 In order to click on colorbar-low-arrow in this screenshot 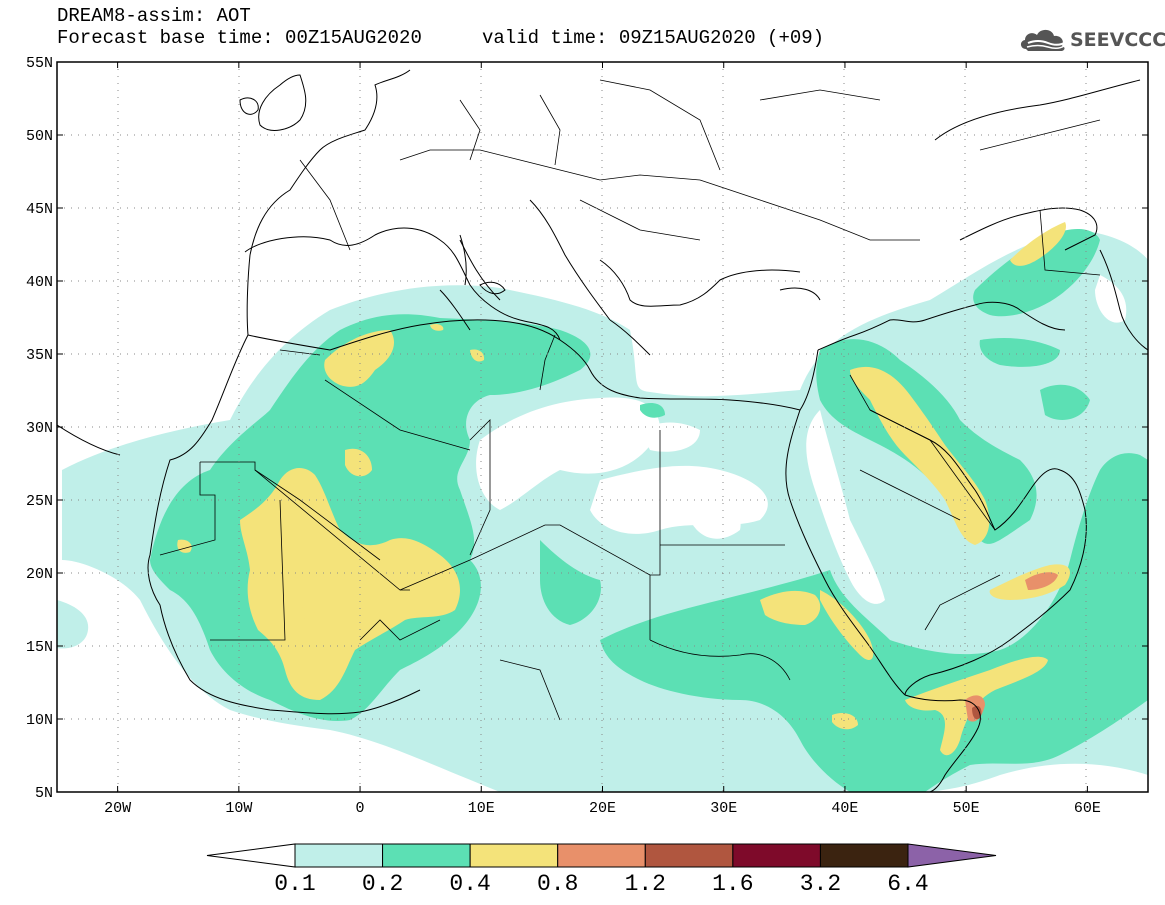, I will do `click(251, 855)`.